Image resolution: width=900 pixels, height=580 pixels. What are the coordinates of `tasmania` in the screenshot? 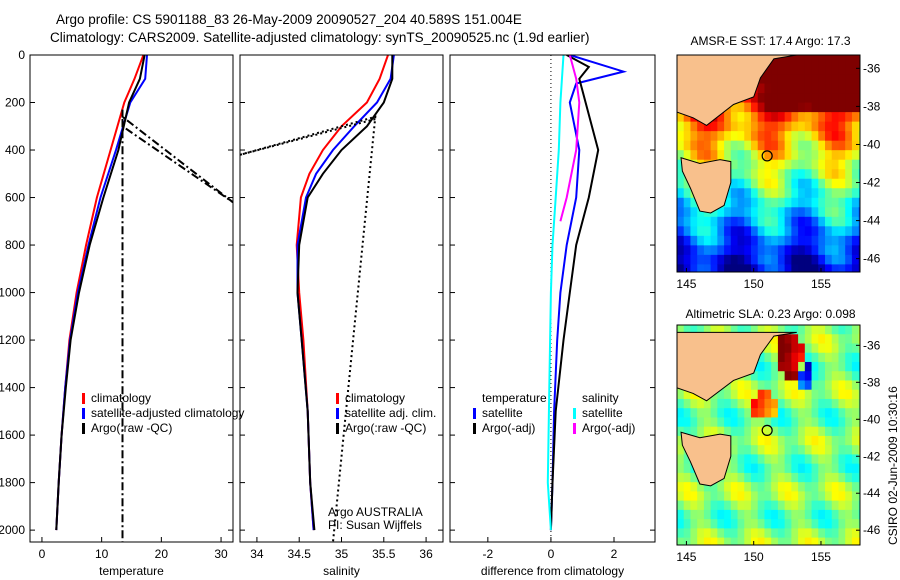 It's located at (706, 185).